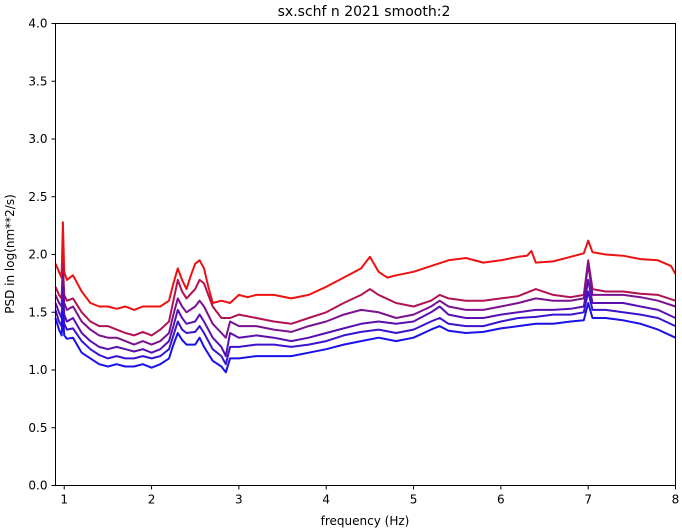 The height and width of the screenshot is (531, 682). Describe the element at coordinates (37, 24) in the screenshot. I see `y-tick-label: 4.0` at that location.